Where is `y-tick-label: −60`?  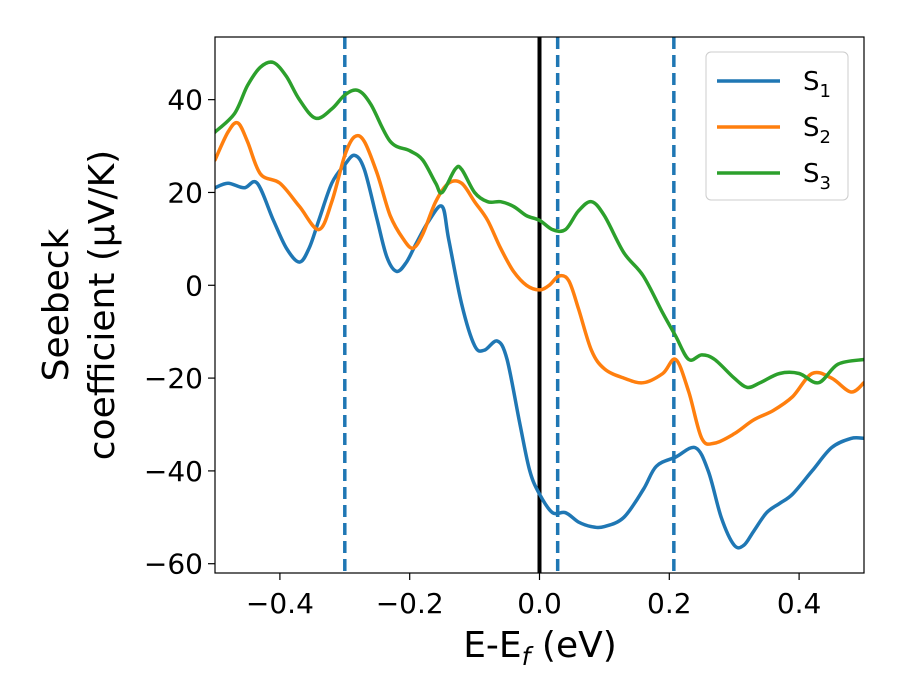
y-tick-label: −60 is located at coordinates (173, 564).